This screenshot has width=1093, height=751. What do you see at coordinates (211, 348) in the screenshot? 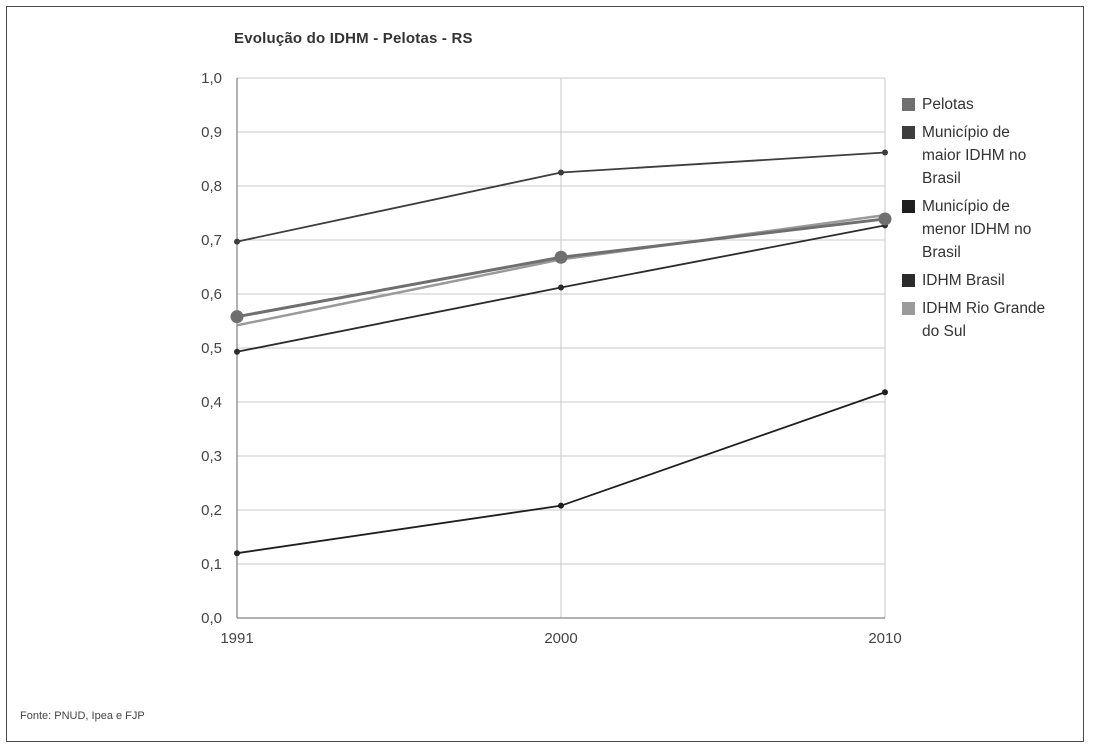
I see `y-tick-label: 0,5` at bounding box center [211, 348].